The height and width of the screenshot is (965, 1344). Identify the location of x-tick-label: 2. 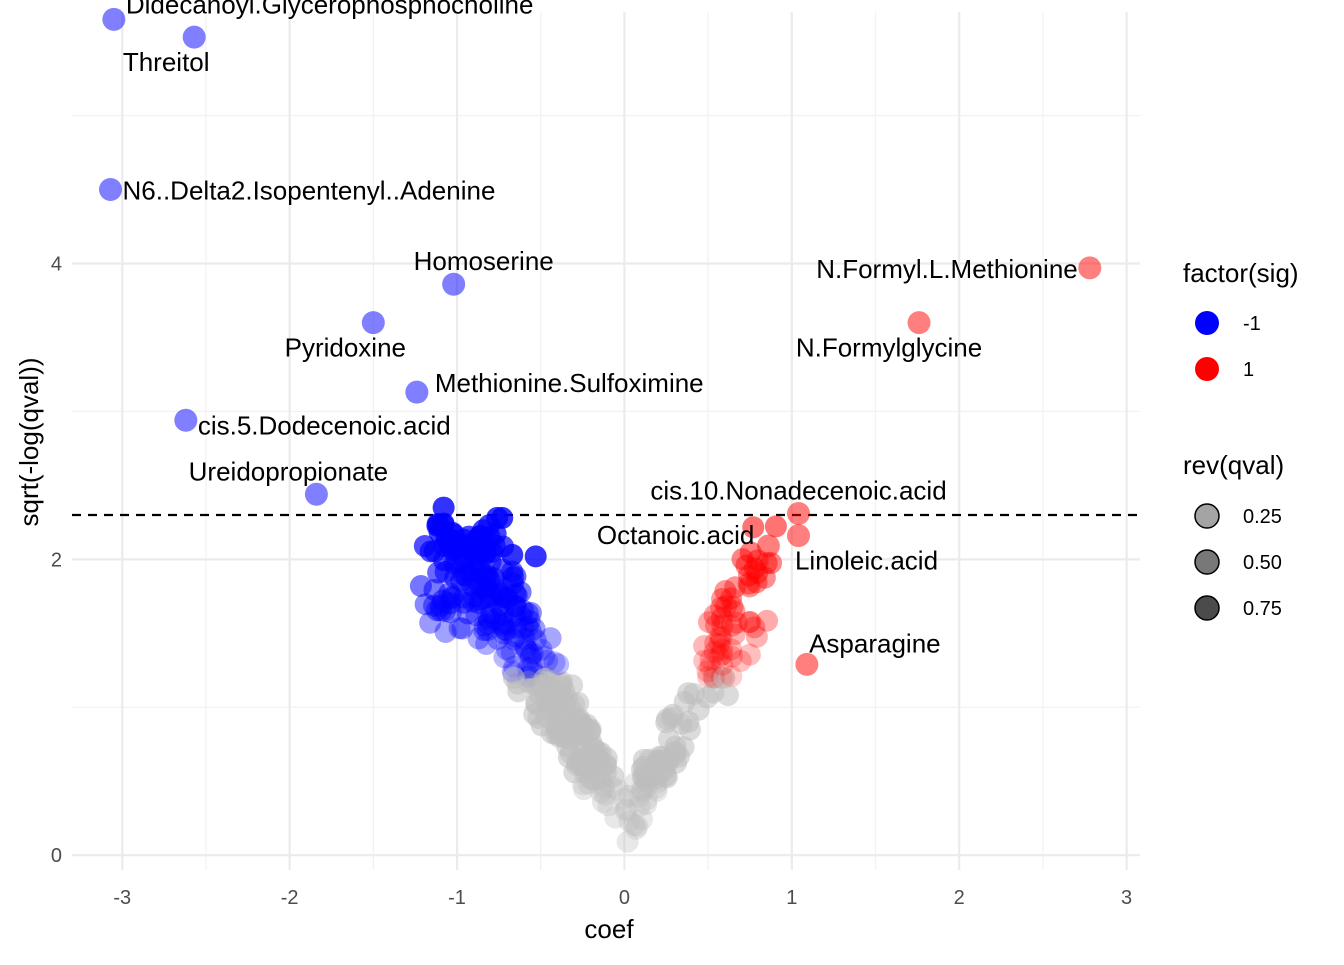
(959, 898).